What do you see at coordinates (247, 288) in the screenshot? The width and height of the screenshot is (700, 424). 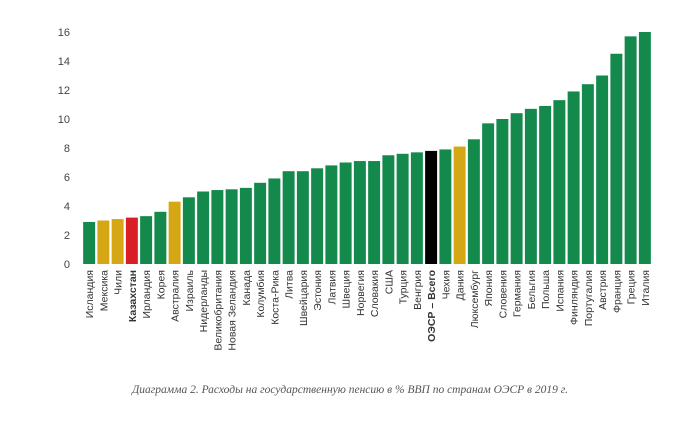 I see `x-tick-label: Канада` at bounding box center [247, 288].